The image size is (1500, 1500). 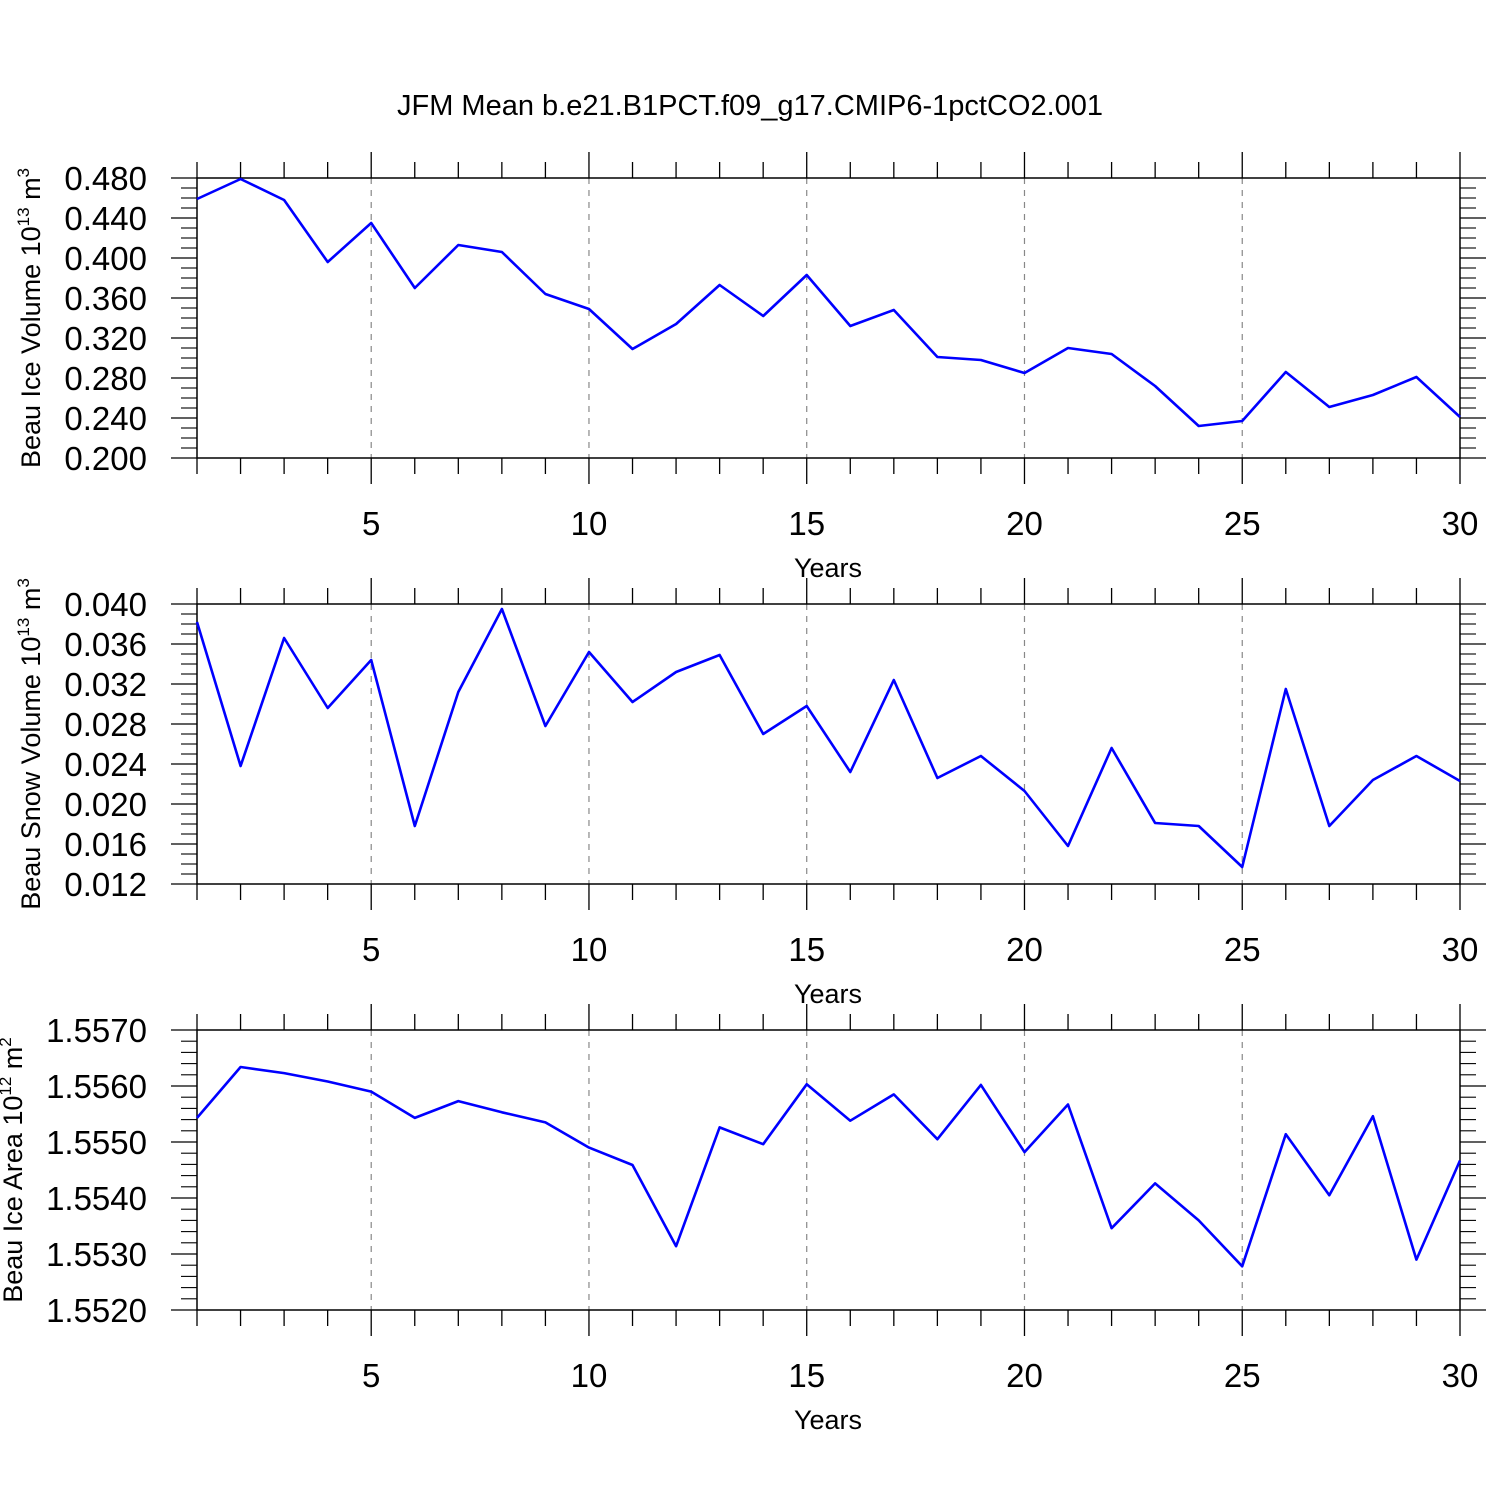 I want to click on y-tick-label: 1.5550, so click(x=96, y=1142).